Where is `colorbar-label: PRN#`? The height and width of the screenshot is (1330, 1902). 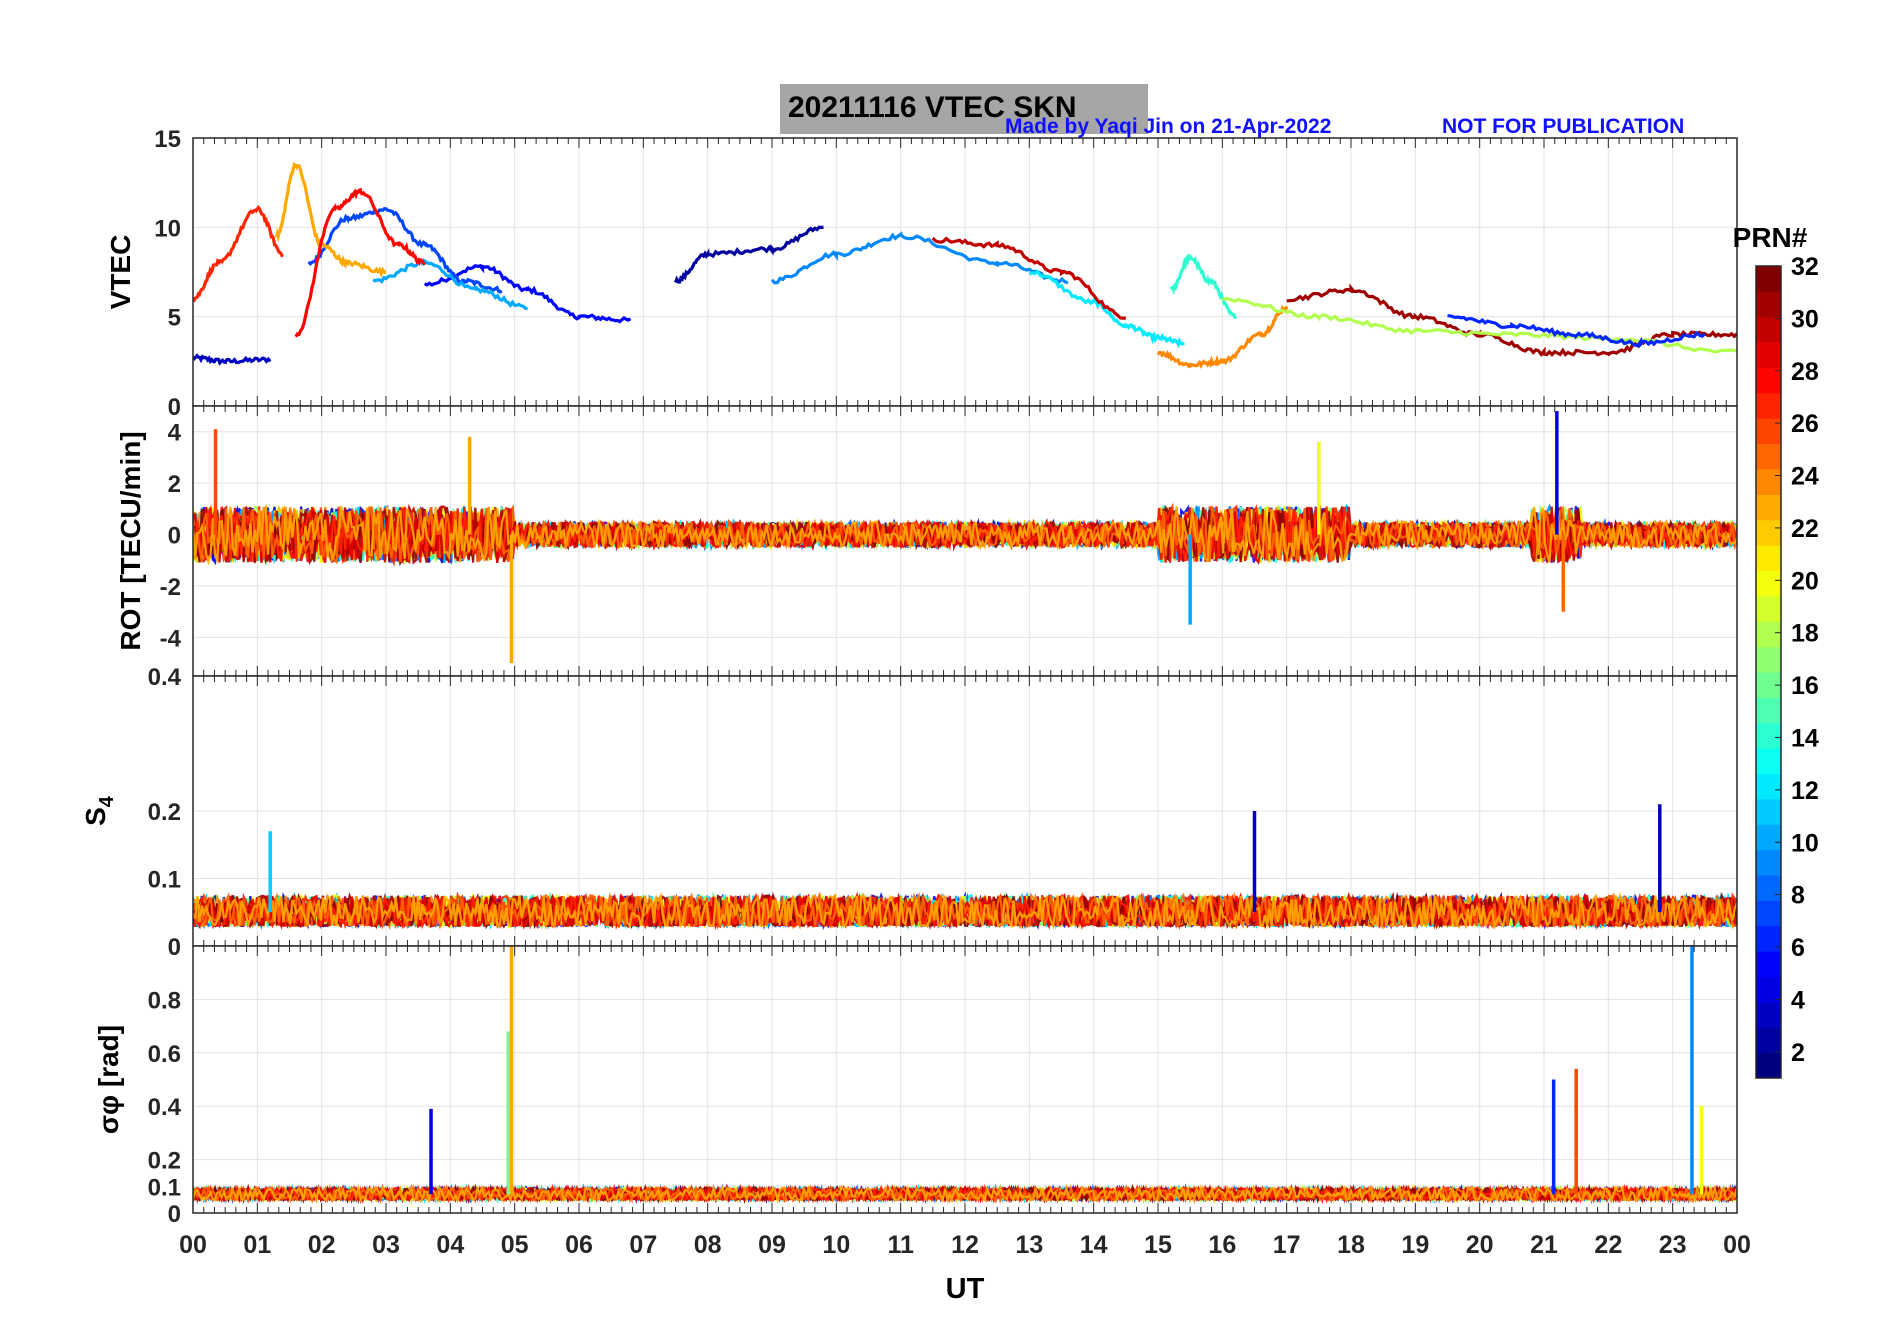 colorbar-label: PRN# is located at coordinates (1770, 237).